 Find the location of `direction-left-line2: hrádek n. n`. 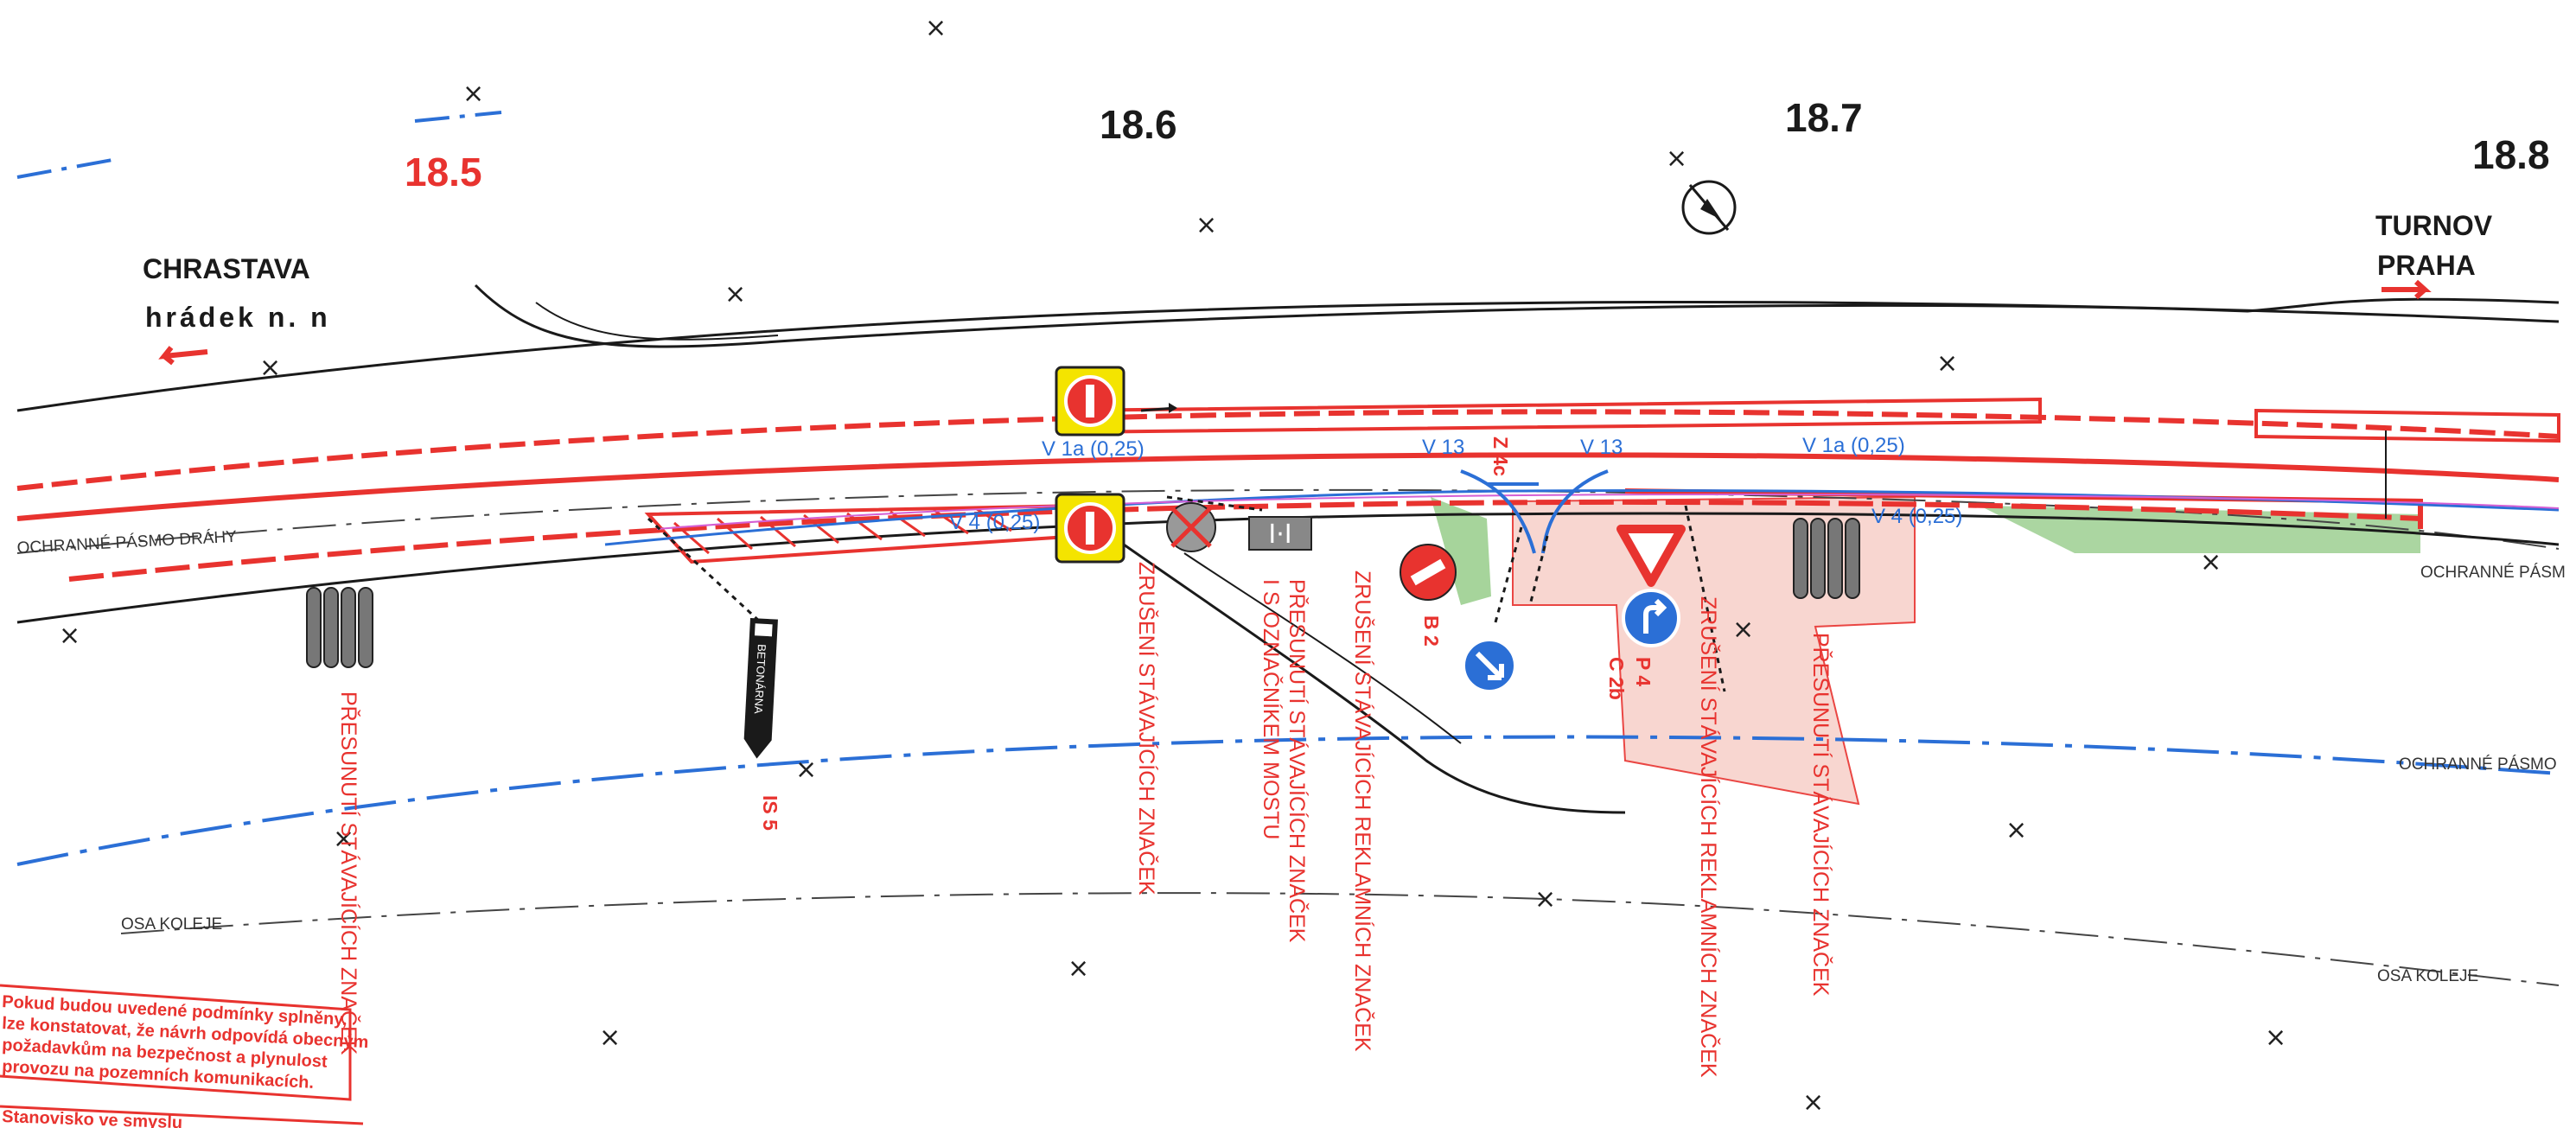

direction-left-line2: hrádek n. n is located at coordinates (238, 317).